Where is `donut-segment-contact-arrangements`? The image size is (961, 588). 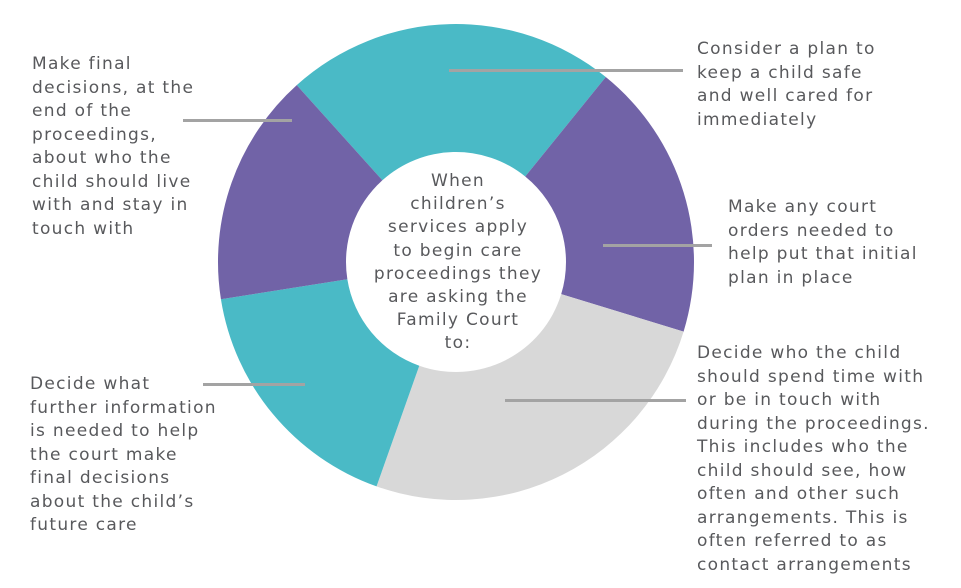
donut-segment-contact-arrangements is located at coordinates (530, 397).